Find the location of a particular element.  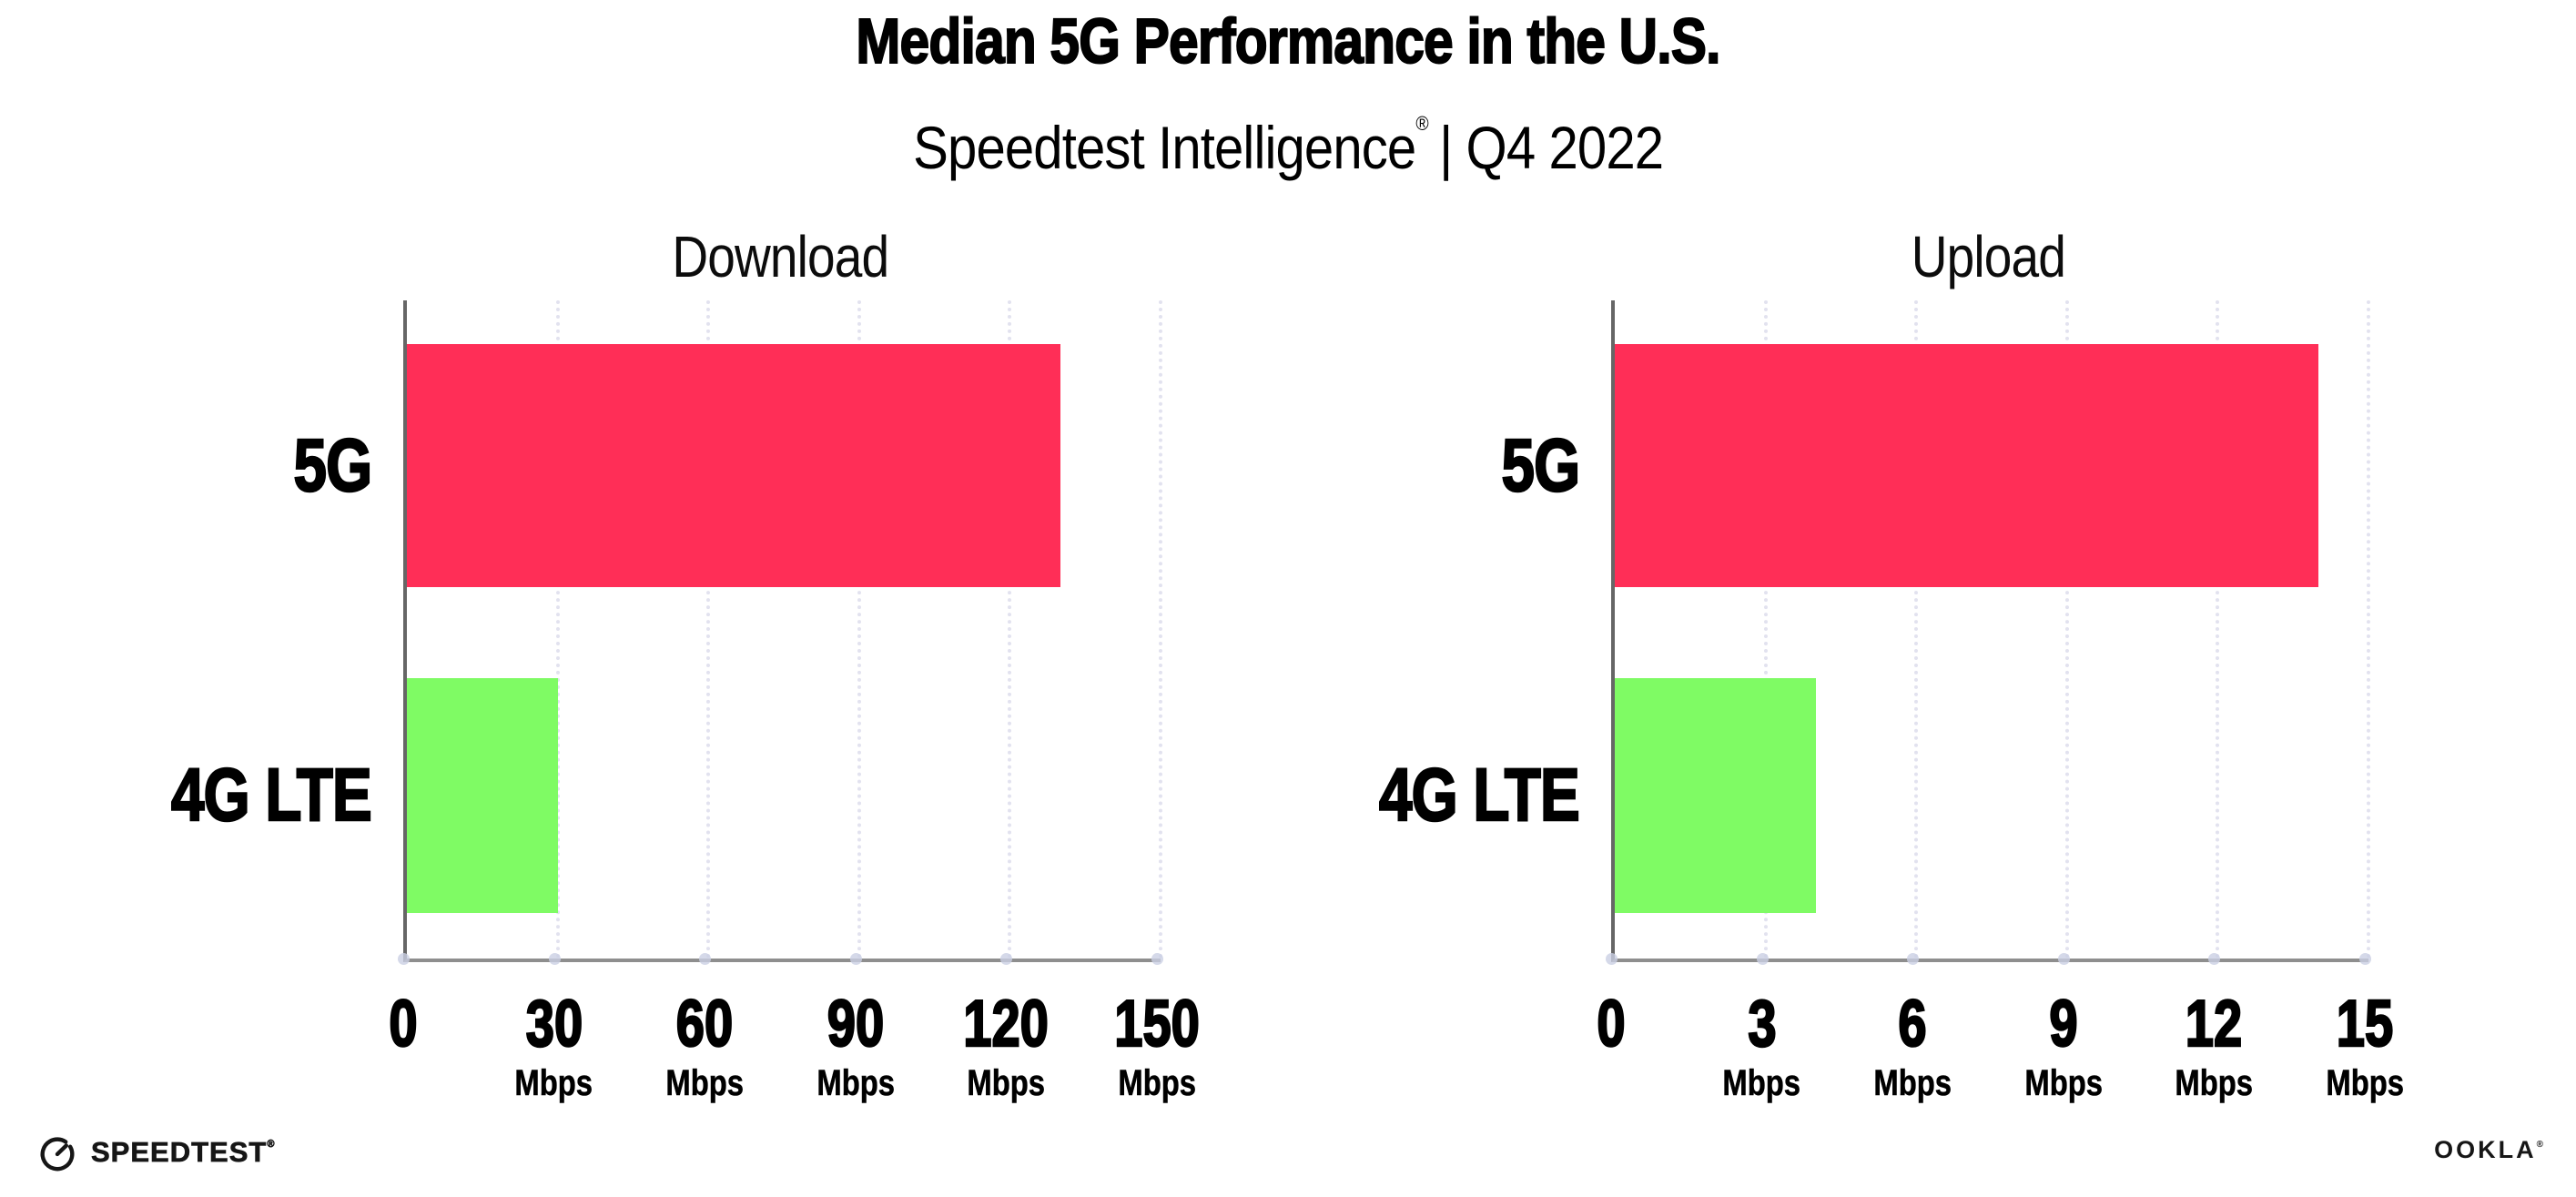

ookla-registered-mark-icon: ® is located at coordinates (2539, 1145).